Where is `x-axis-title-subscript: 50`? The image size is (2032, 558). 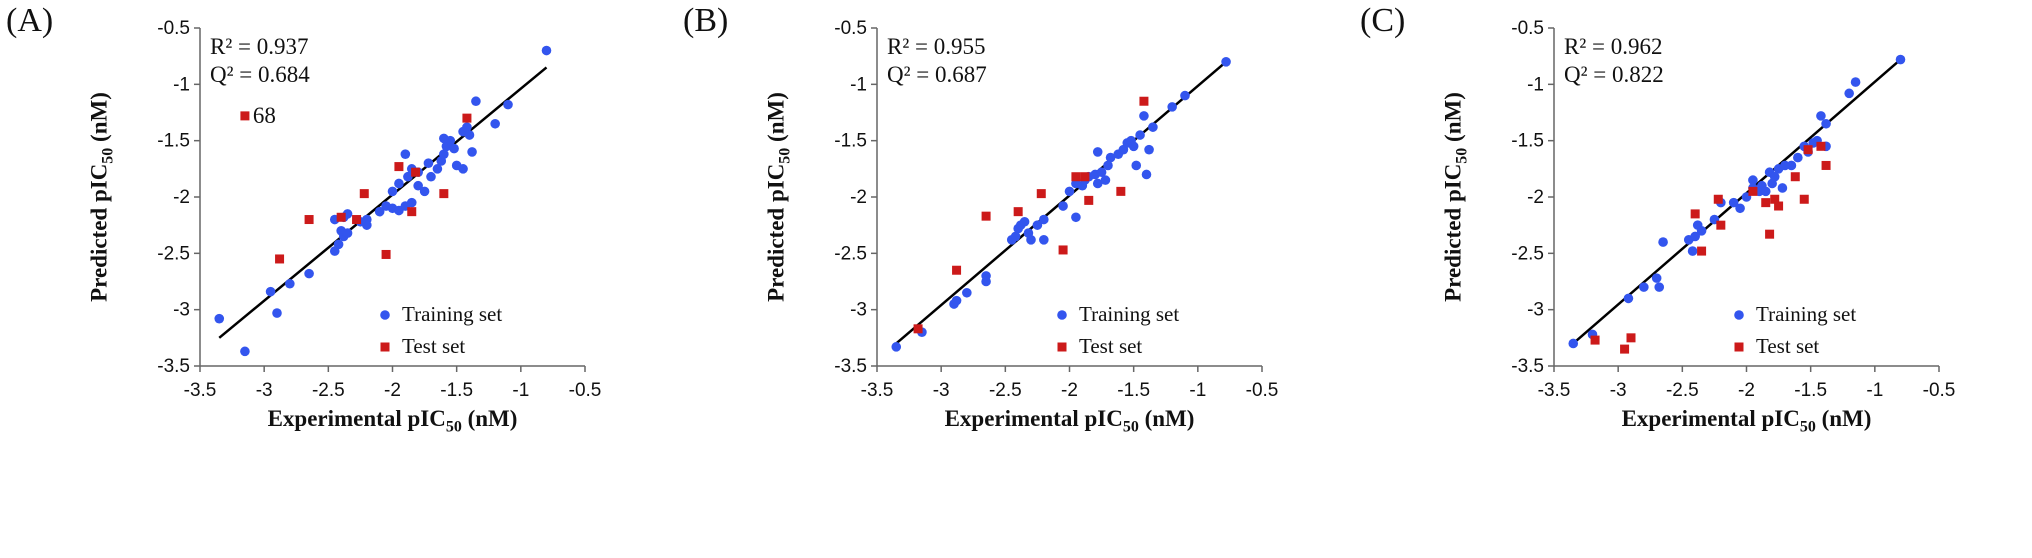 x-axis-title-subscript: 50 is located at coordinates (1807, 427).